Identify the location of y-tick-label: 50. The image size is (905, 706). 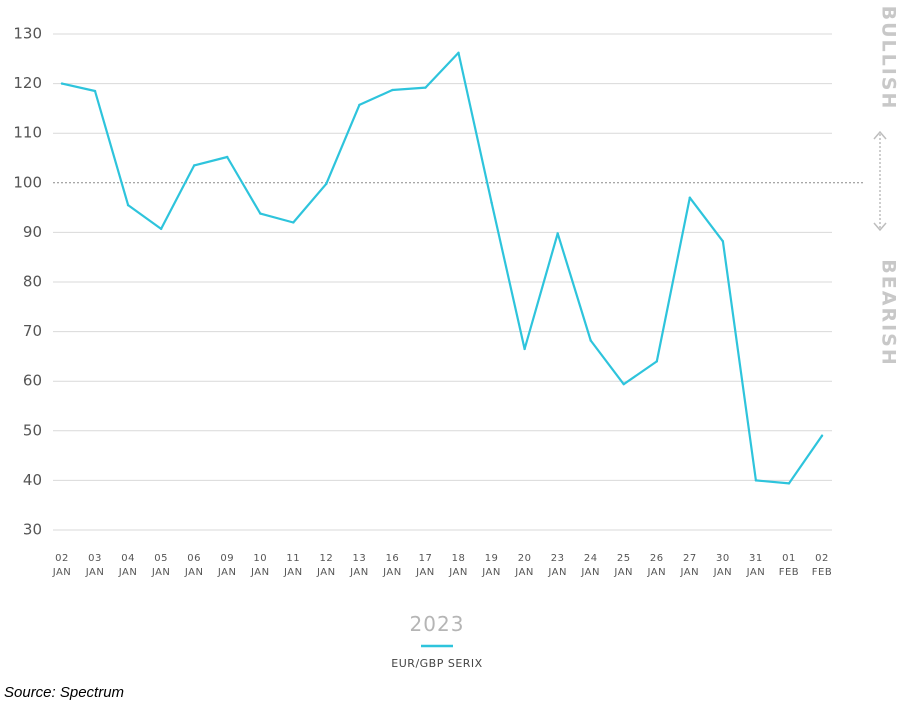
(32, 430).